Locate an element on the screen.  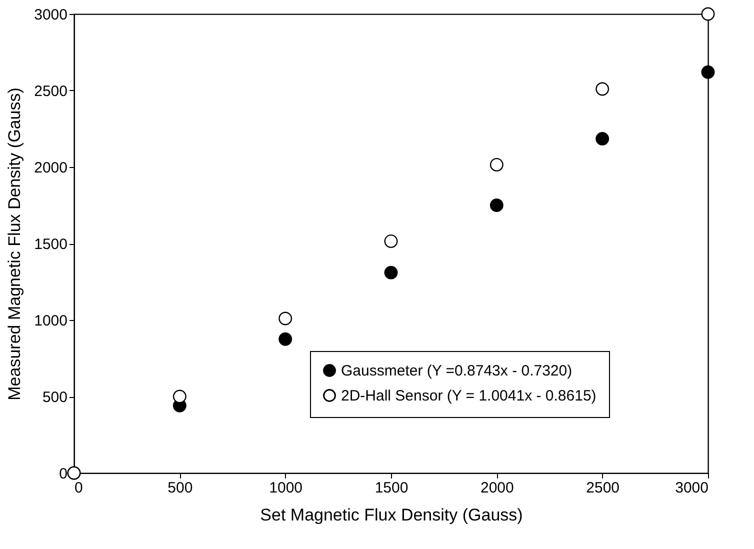
x-tick-label: 2000 is located at coordinates (497, 488).